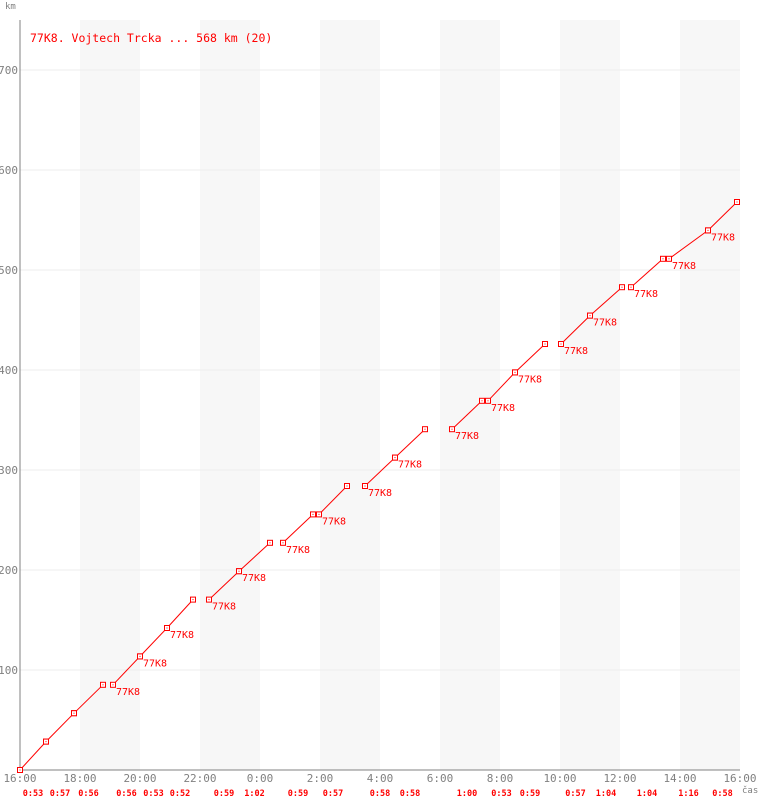 This screenshot has width=760, height=800. Describe the element at coordinates (9, 70) in the screenshot. I see `y-tick-label: 700` at that location.